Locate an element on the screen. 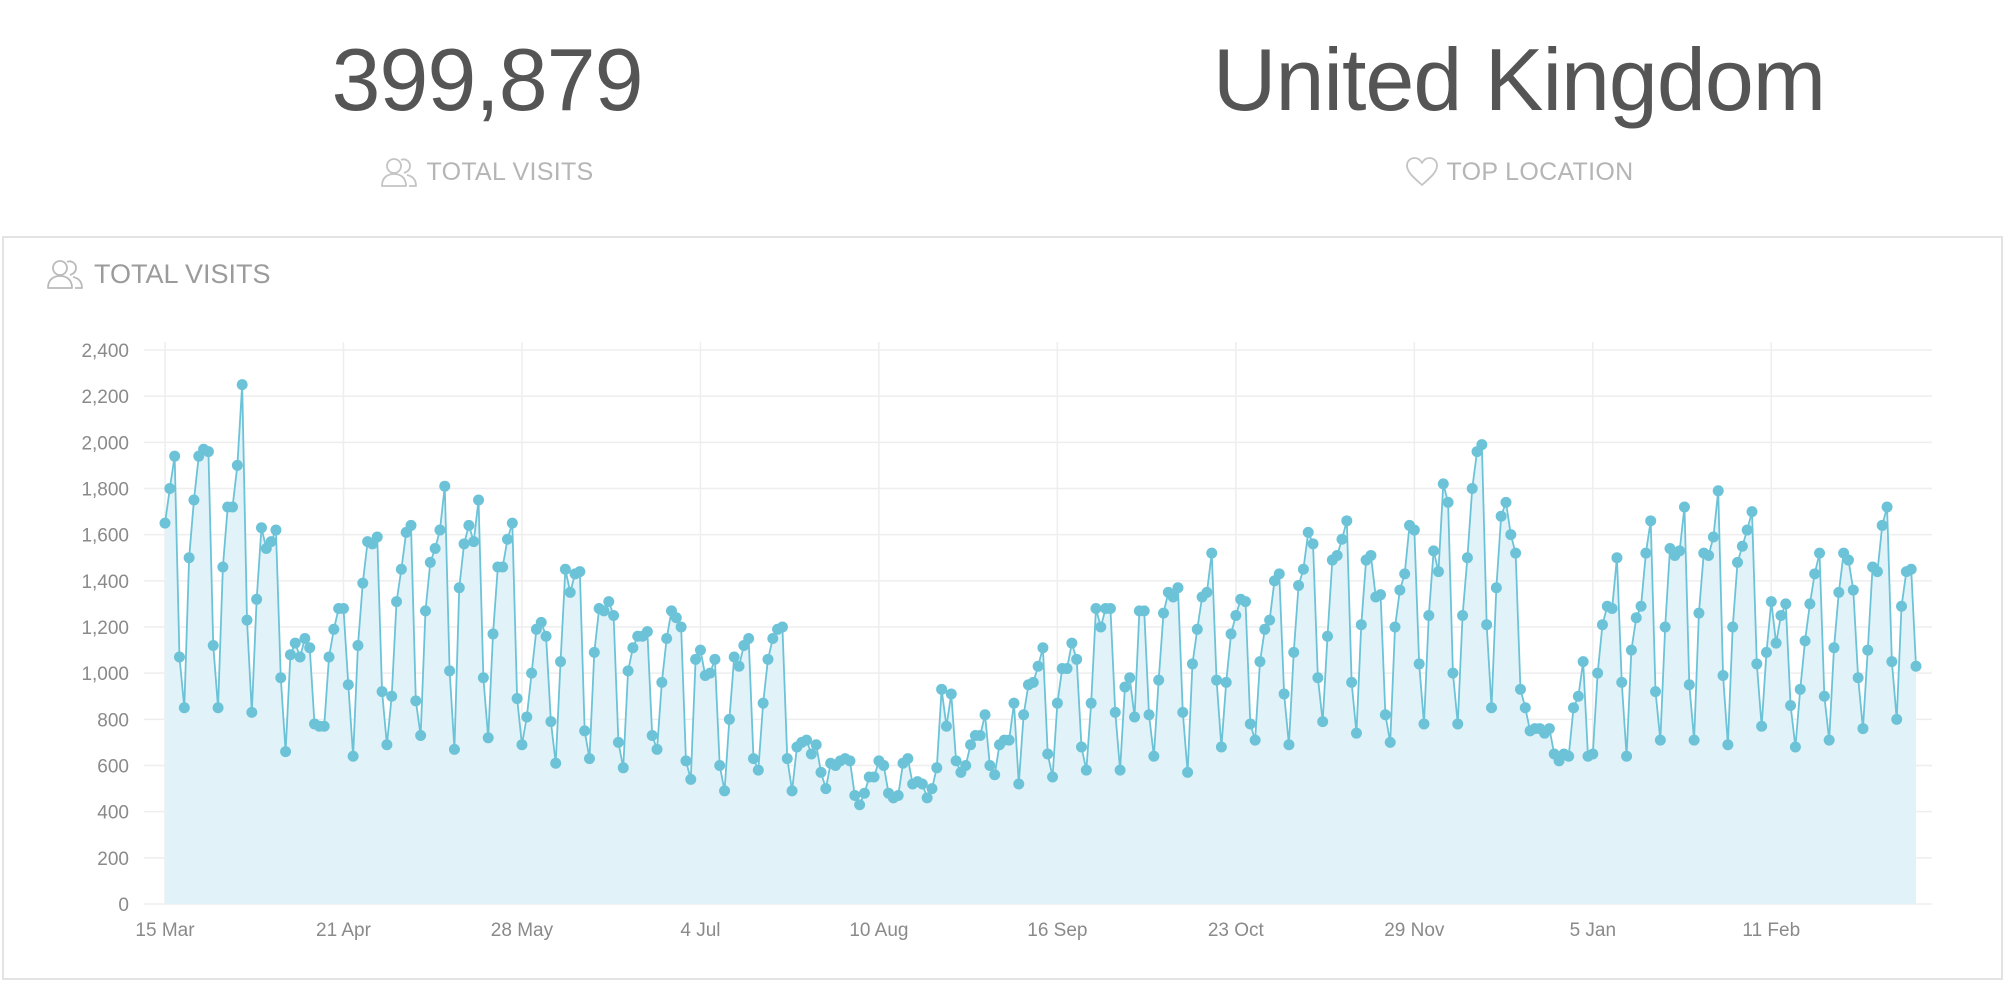  total-visits-label: TOTAL VISITS is located at coordinates (510, 171).